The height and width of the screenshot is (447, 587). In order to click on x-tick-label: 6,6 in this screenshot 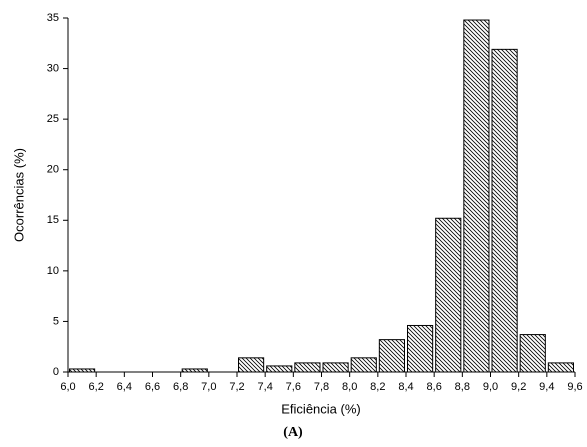, I will do `click(152, 387)`.